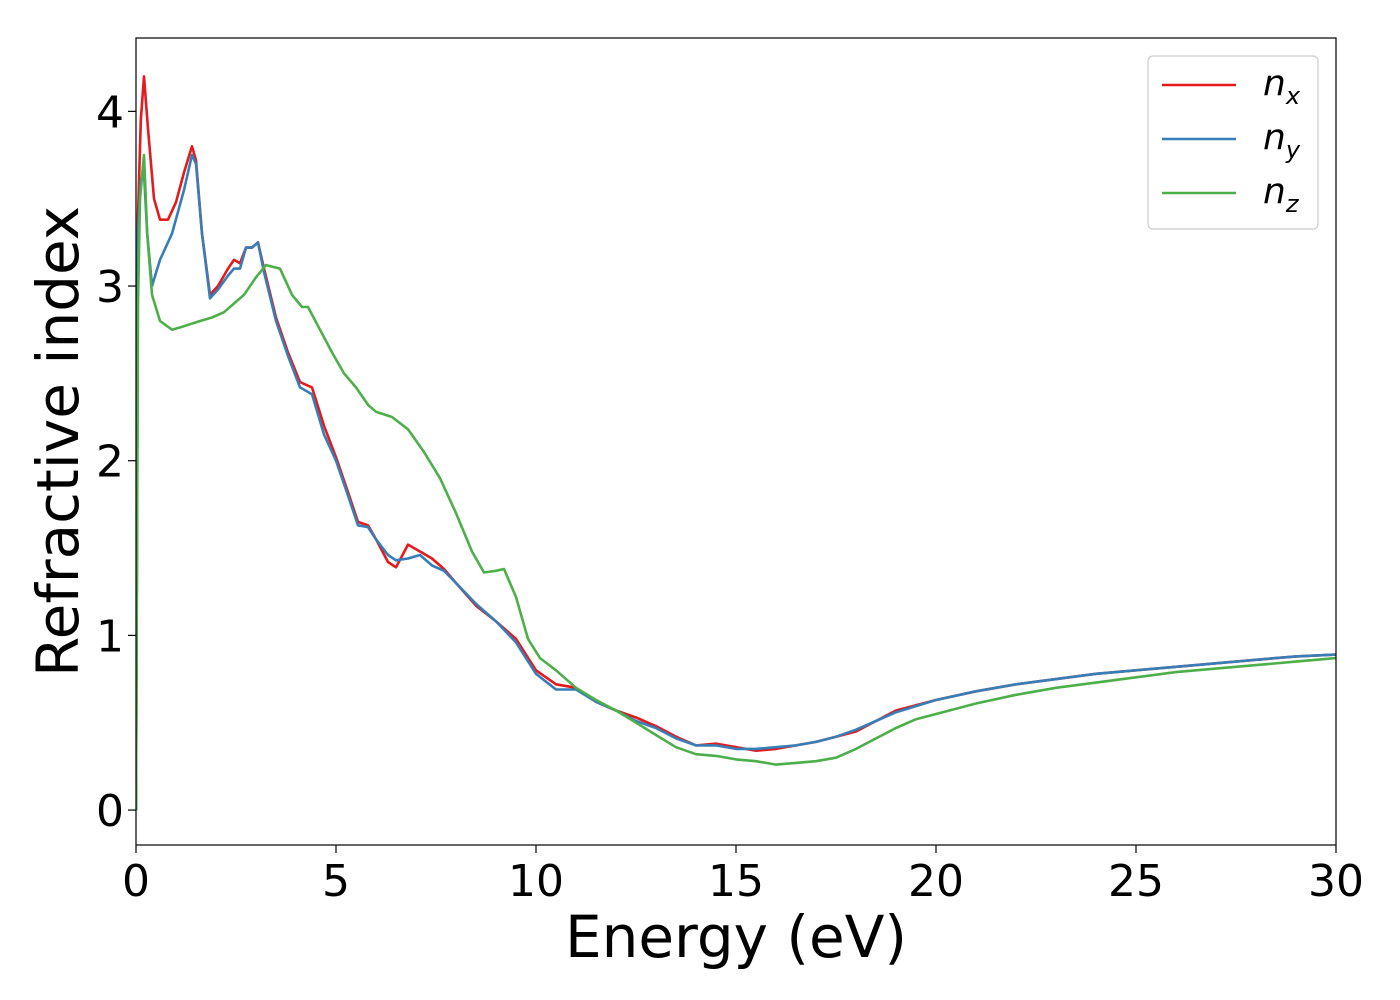 The image size is (1400, 1000). What do you see at coordinates (1292, 204) in the screenshot?
I see `legend-label-subscript: z` at bounding box center [1292, 204].